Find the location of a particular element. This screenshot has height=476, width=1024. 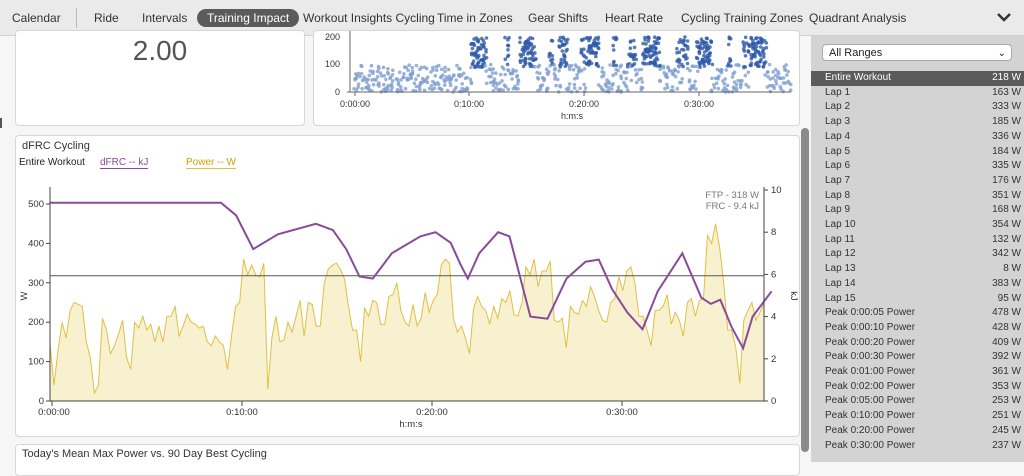

range-row: Peak 0:05:00 Power 253 W is located at coordinates (917, 401).